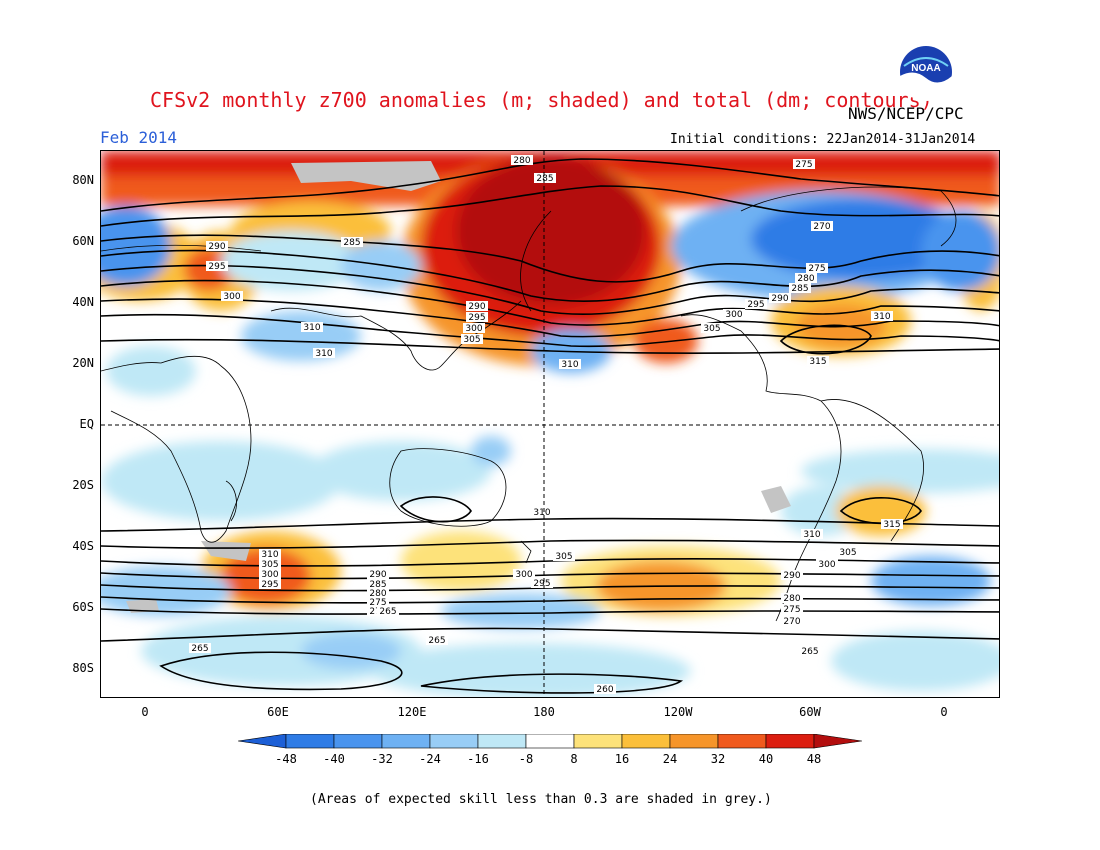 The width and height of the screenshot is (1100, 850). What do you see at coordinates (83, 668) in the screenshot?
I see `lat-label: 80S` at bounding box center [83, 668].